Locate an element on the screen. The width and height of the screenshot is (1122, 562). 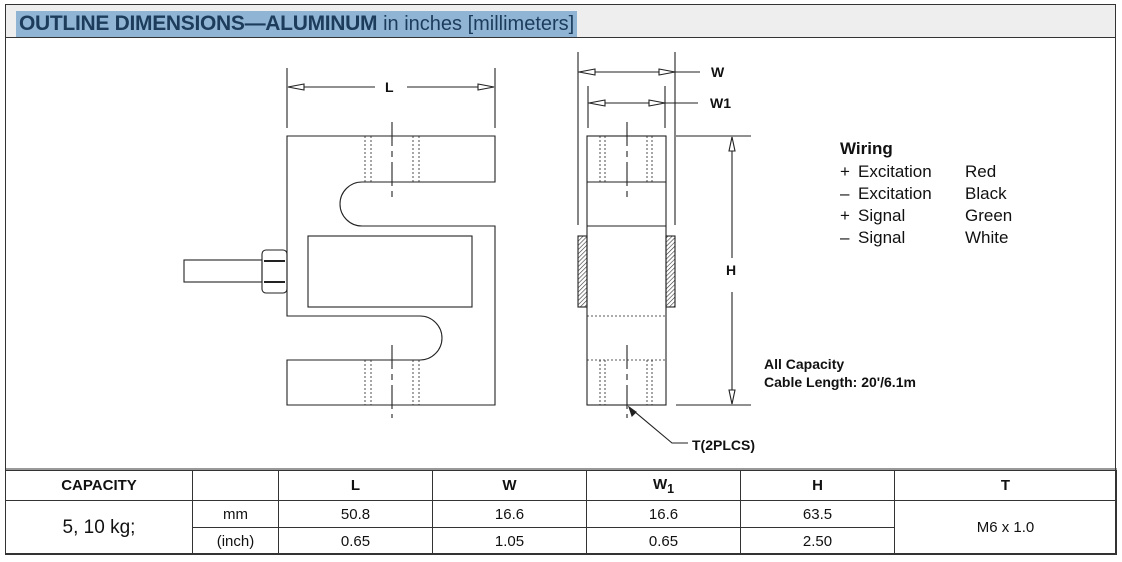
header-L: L is located at coordinates (355, 485).